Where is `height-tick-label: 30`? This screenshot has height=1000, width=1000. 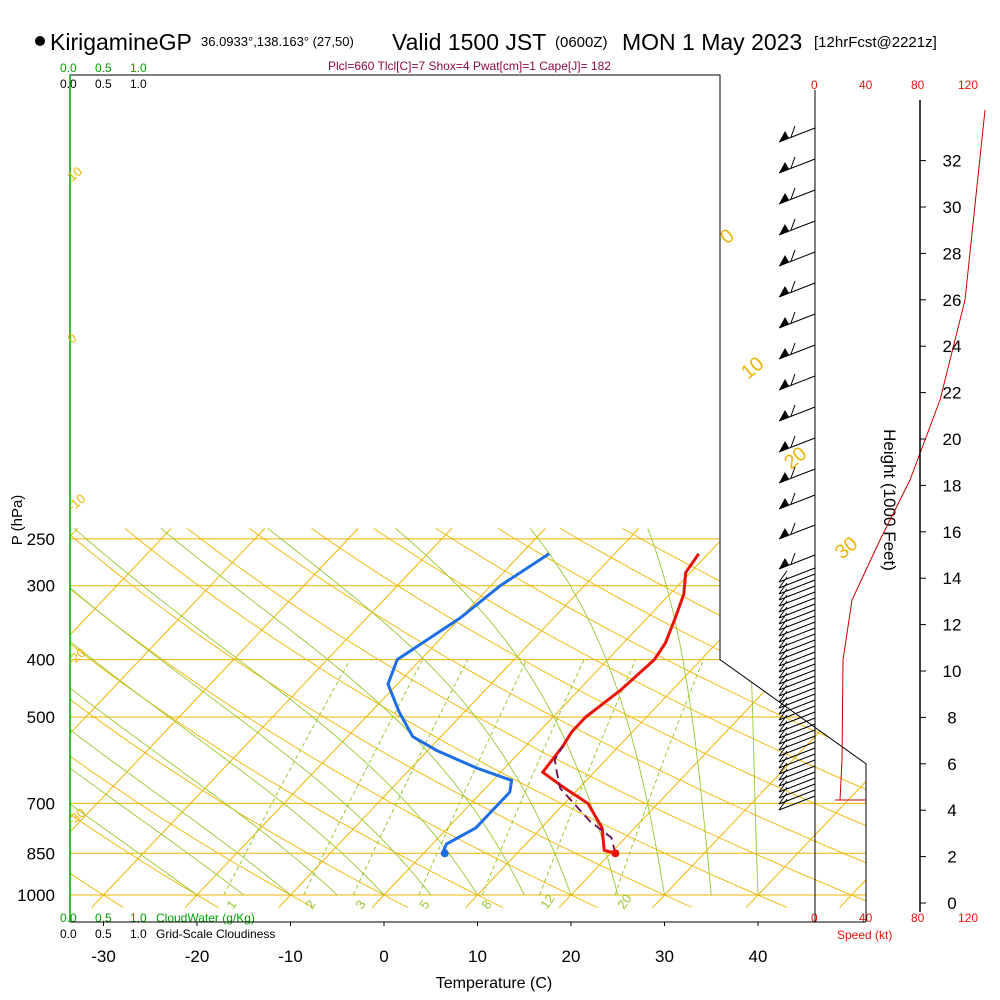 height-tick-label: 30 is located at coordinates (952, 207).